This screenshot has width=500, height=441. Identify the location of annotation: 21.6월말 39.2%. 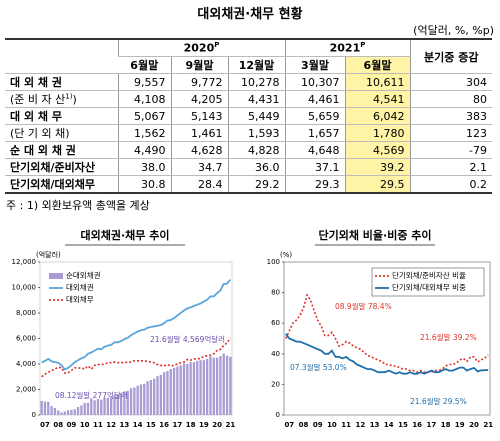
(448, 337).